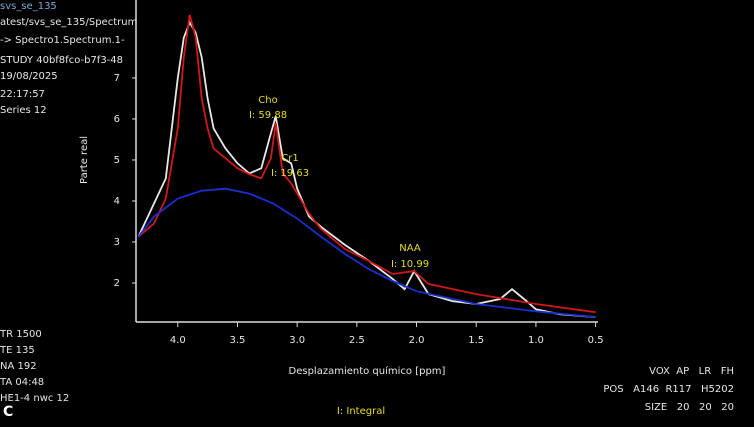 The image size is (754, 427). Describe the element at coordinates (267, 100) in the screenshot. I see `peak-label: Cho` at that location.